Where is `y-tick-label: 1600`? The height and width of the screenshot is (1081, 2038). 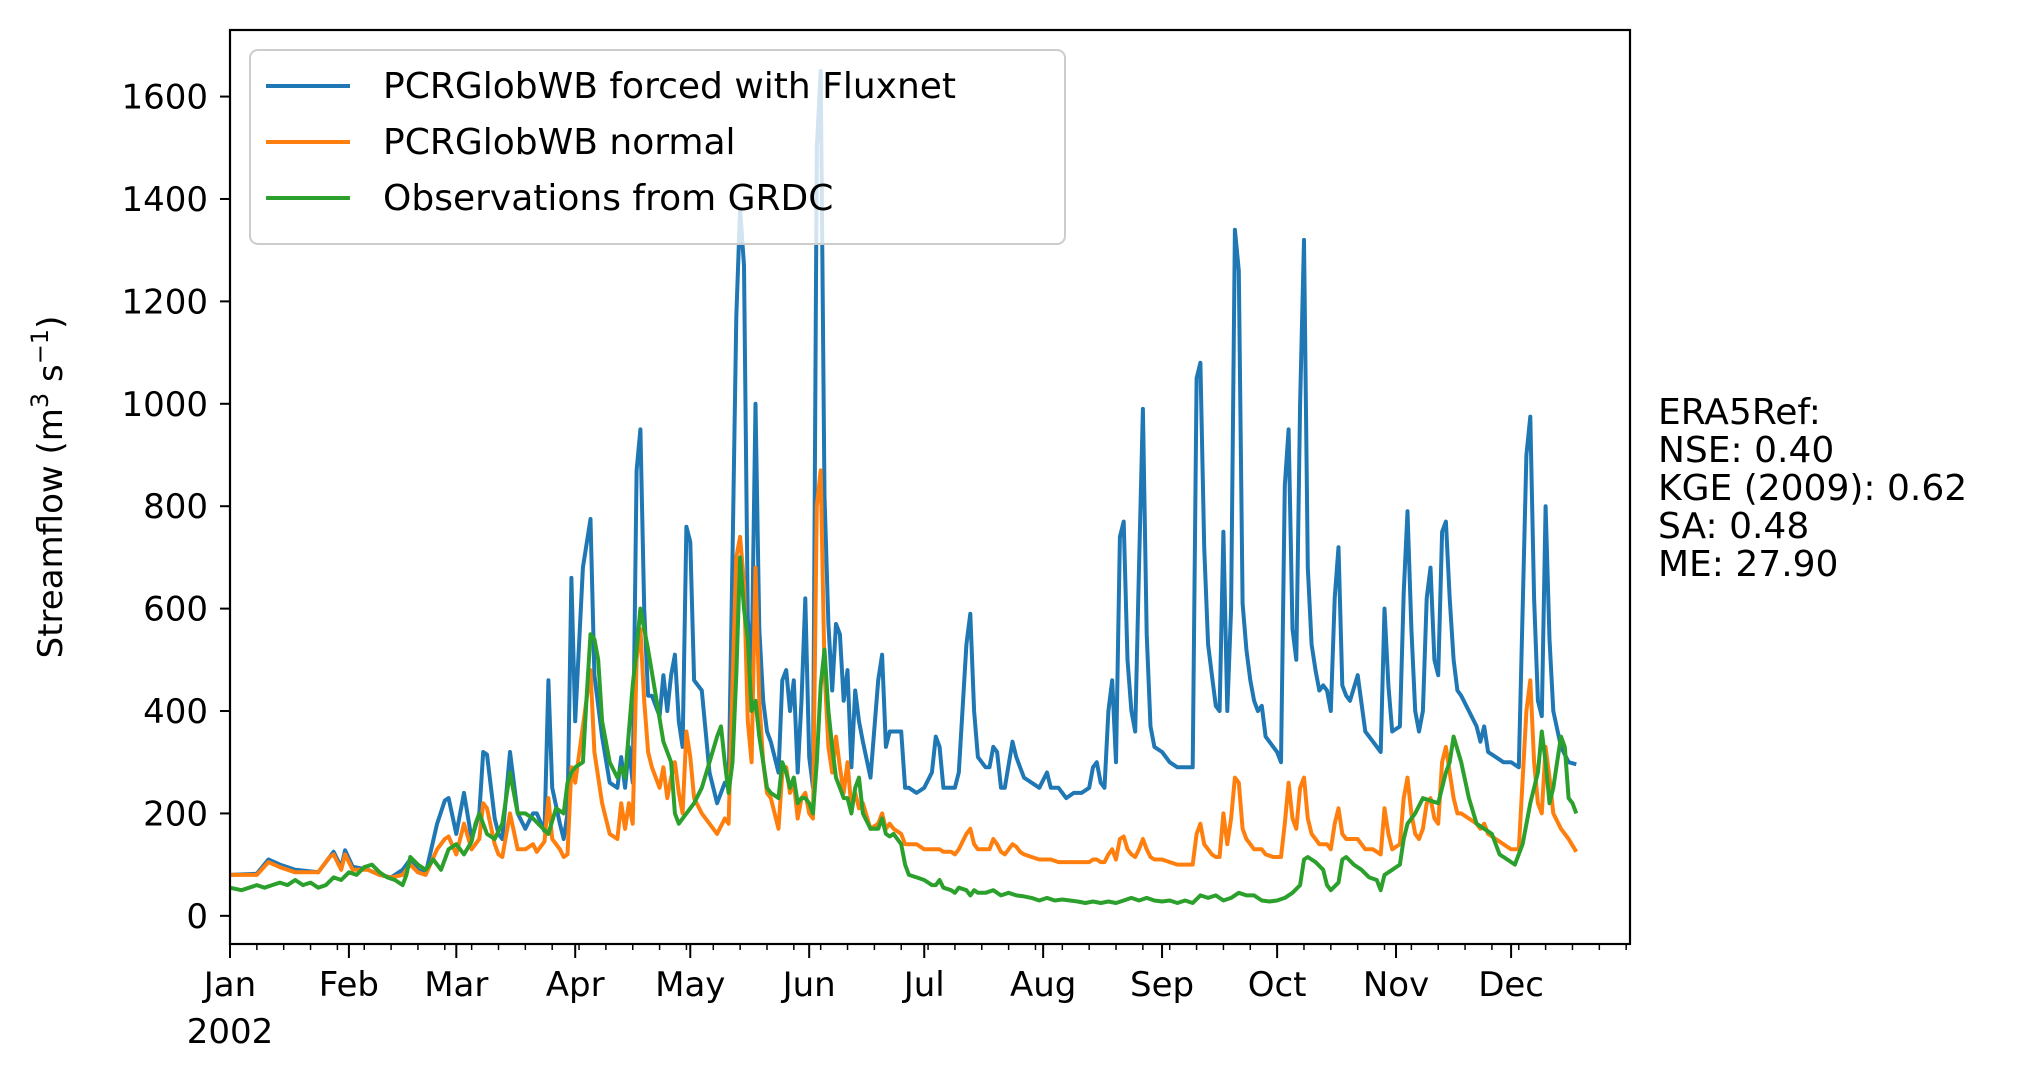 y-tick-label: 1600 is located at coordinates (164, 98).